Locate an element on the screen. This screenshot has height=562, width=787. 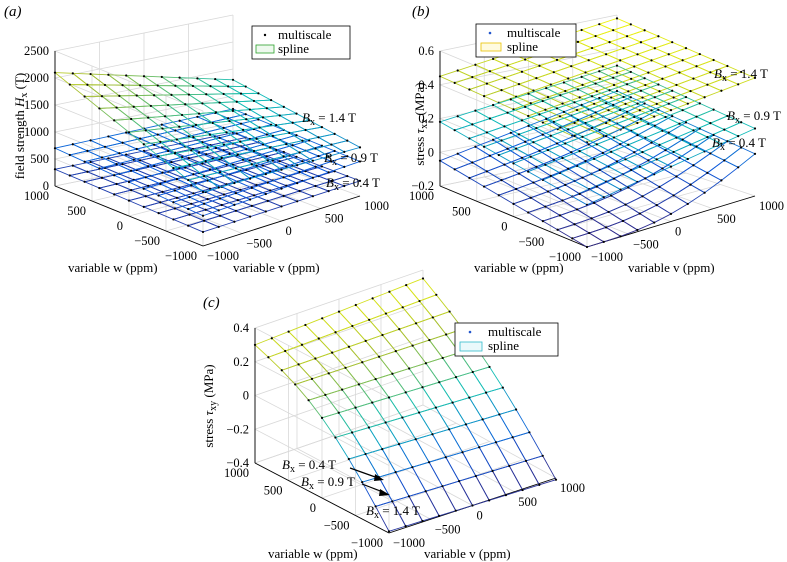
panel-a-legend-box is located at coordinates (301, 42).